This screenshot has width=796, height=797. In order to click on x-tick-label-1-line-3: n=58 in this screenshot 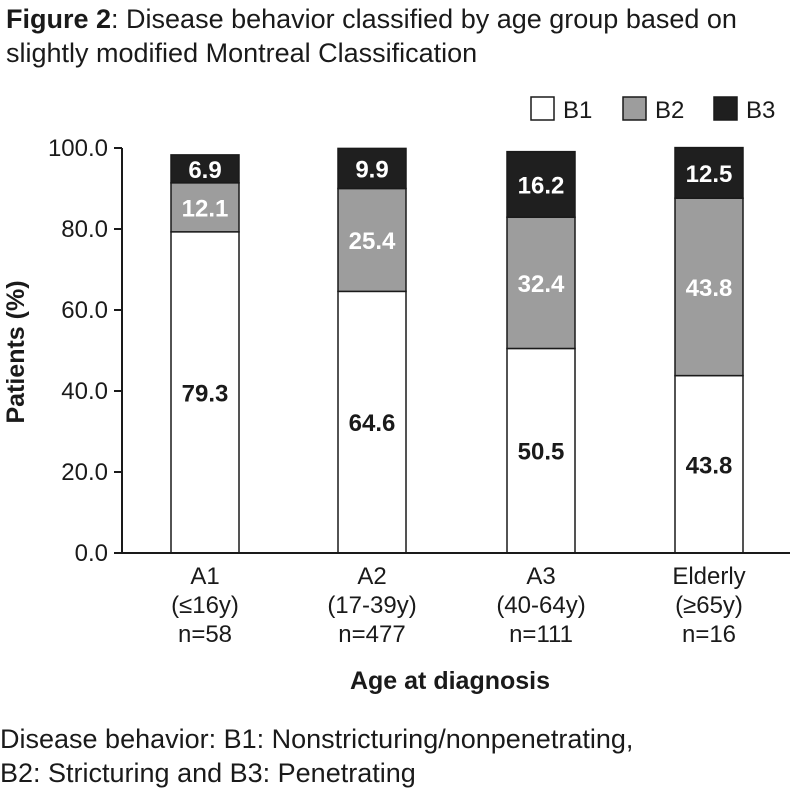, I will do `click(205, 634)`.